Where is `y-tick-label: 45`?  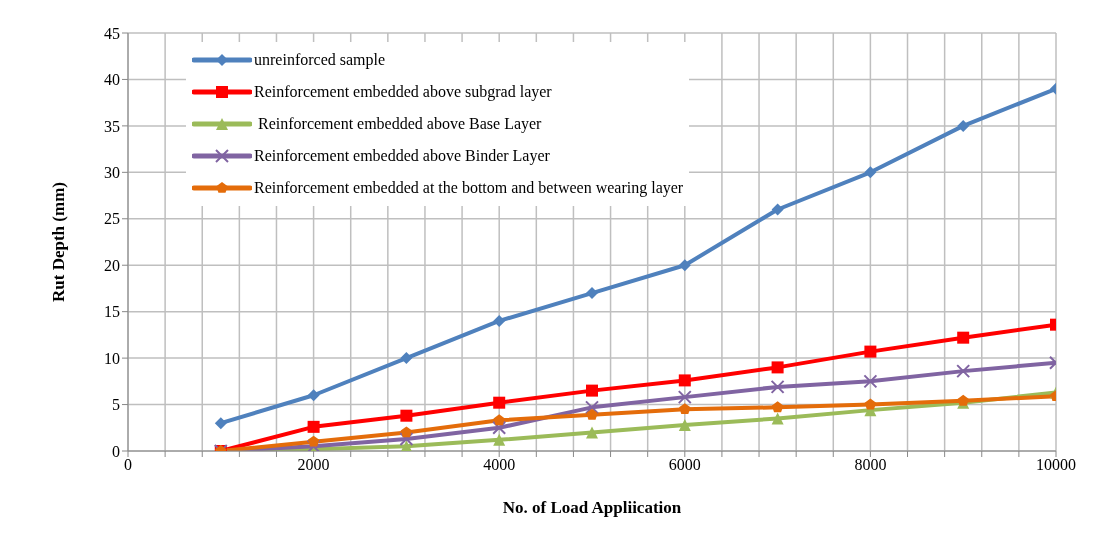
y-tick-label: 45 is located at coordinates (112, 33).